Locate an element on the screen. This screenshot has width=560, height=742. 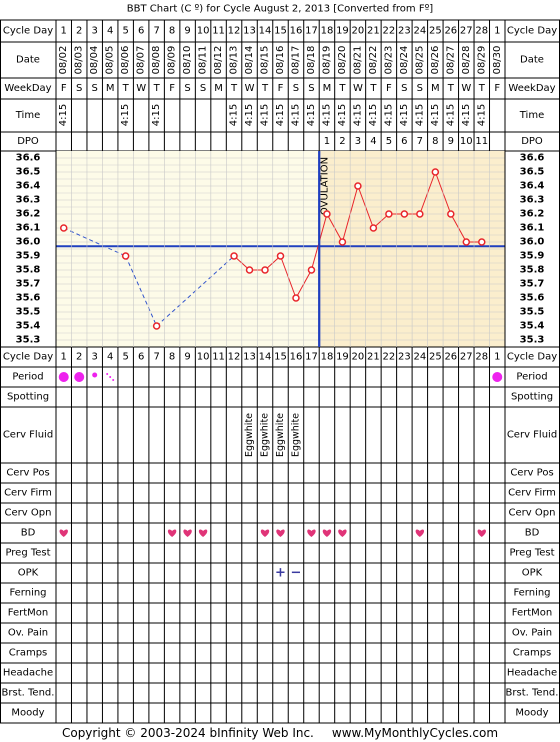
row-label-spotting: Spotting is located at coordinates (28, 397).